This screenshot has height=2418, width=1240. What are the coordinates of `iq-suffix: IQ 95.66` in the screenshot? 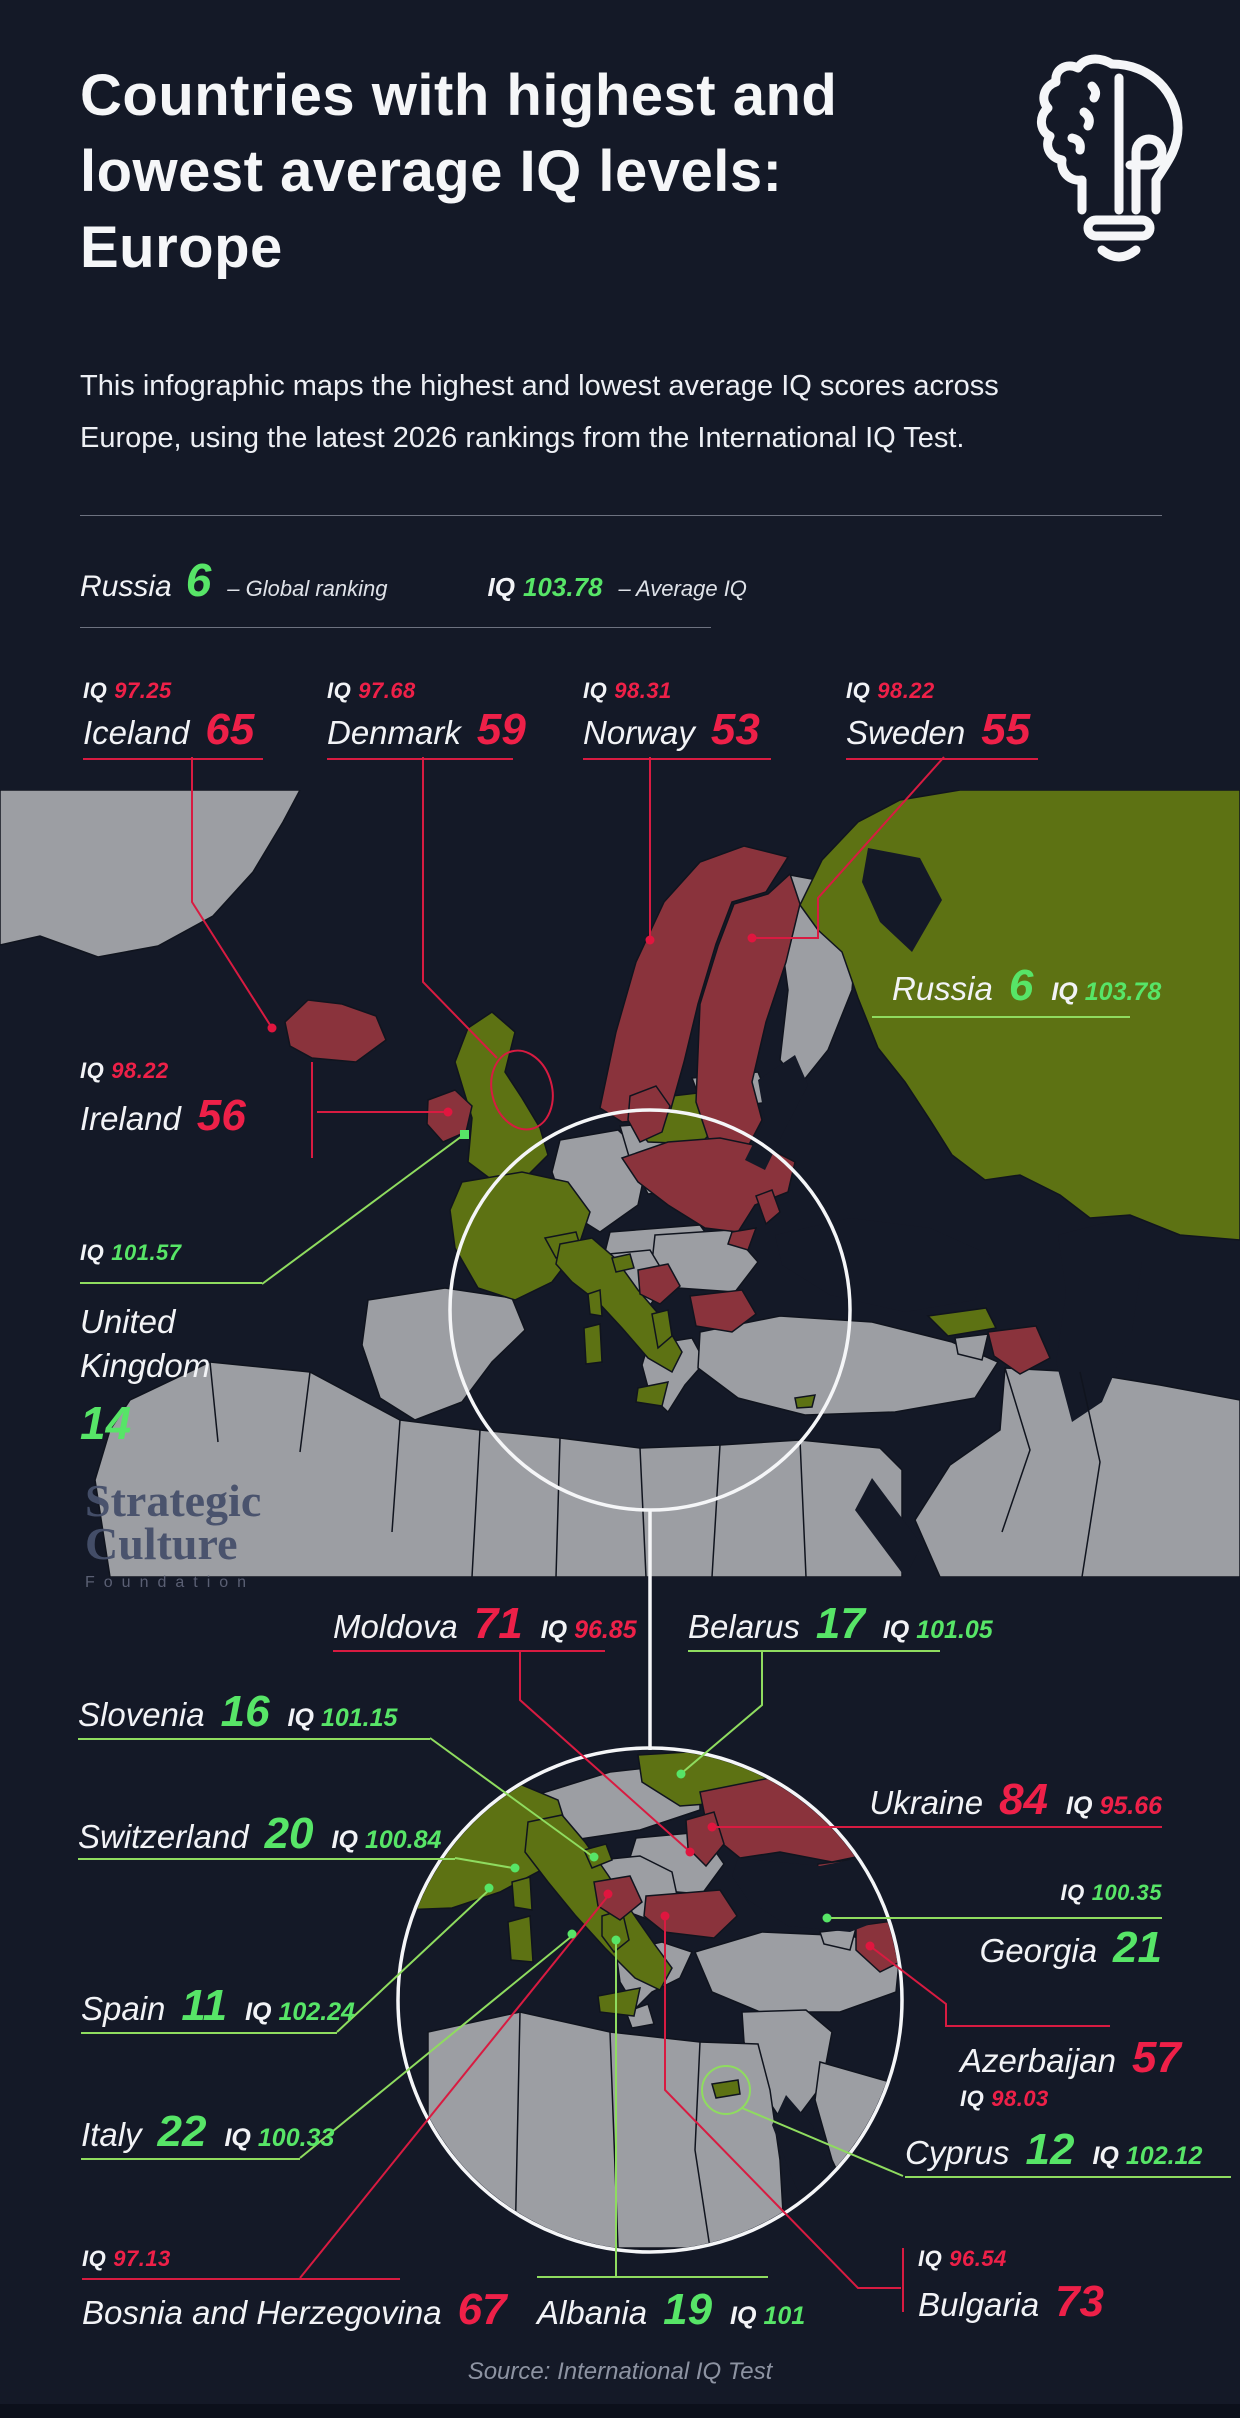 It's located at (1114, 1806).